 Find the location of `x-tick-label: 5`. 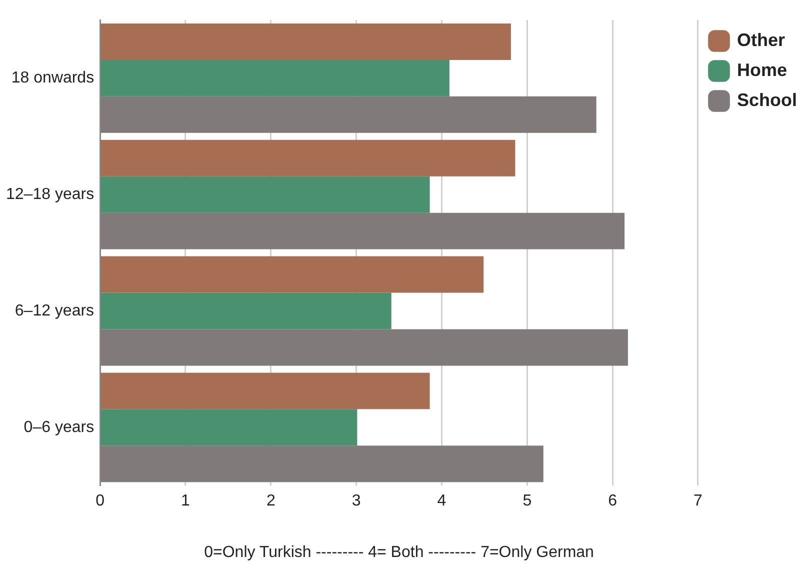

x-tick-label: 5 is located at coordinates (527, 501).